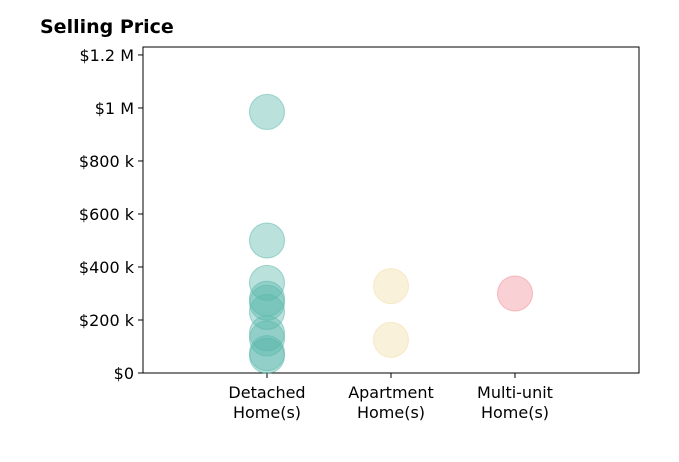 The image size is (679, 462). What do you see at coordinates (266, 392) in the screenshot?
I see `x-tick-label-line: Detached` at bounding box center [266, 392].